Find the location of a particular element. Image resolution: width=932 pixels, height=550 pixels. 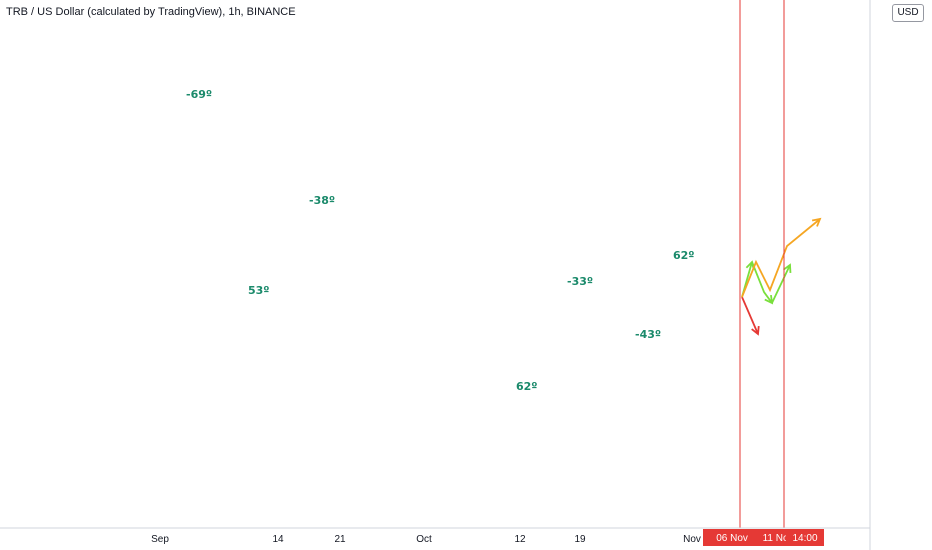

date-tag-label: 14:00 is located at coordinates (804, 538).